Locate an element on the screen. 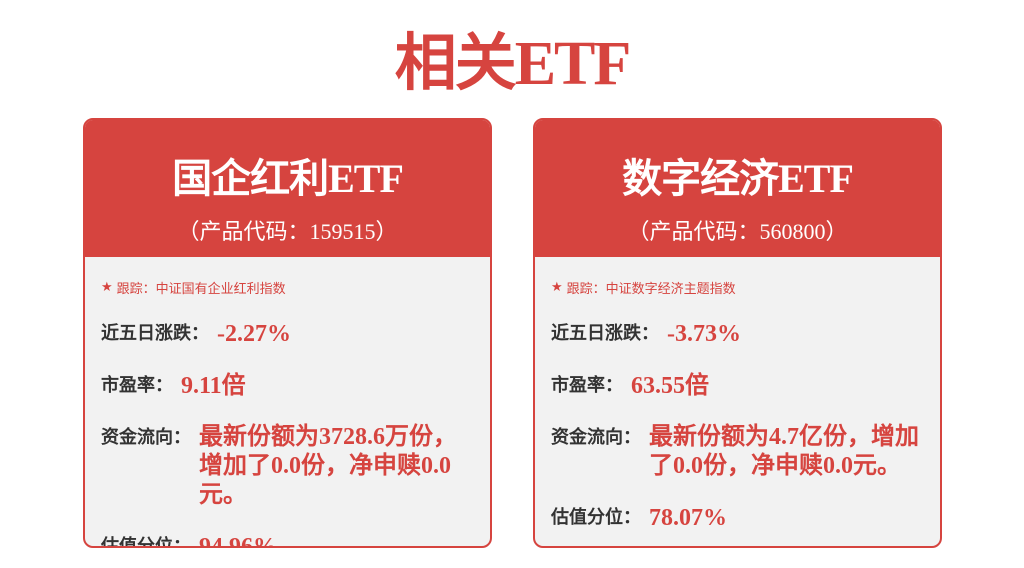  etf-code: （产品代码：560800） is located at coordinates (737, 231).